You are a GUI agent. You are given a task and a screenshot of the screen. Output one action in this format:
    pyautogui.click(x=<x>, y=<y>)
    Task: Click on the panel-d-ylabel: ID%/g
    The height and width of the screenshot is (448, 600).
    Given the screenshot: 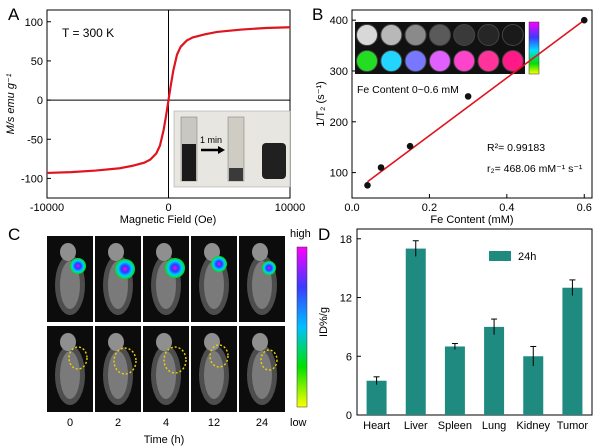 What is the action you would take?
    pyautogui.click(x=324, y=322)
    